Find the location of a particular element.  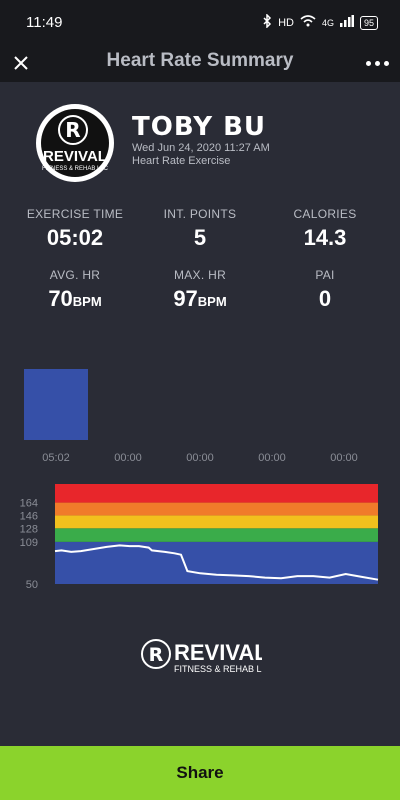

page-title: Heart Rate Summary is located at coordinates (200, 60).